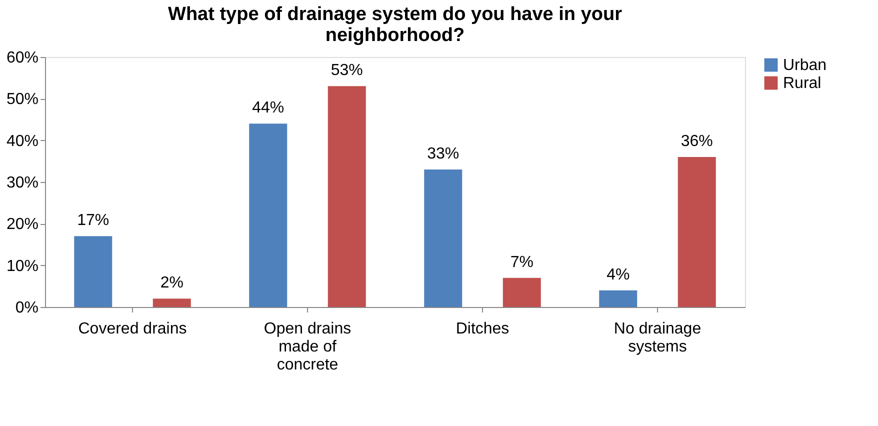 The width and height of the screenshot is (878, 426). What do you see at coordinates (618, 275) in the screenshot?
I see `text: 4%` at bounding box center [618, 275].